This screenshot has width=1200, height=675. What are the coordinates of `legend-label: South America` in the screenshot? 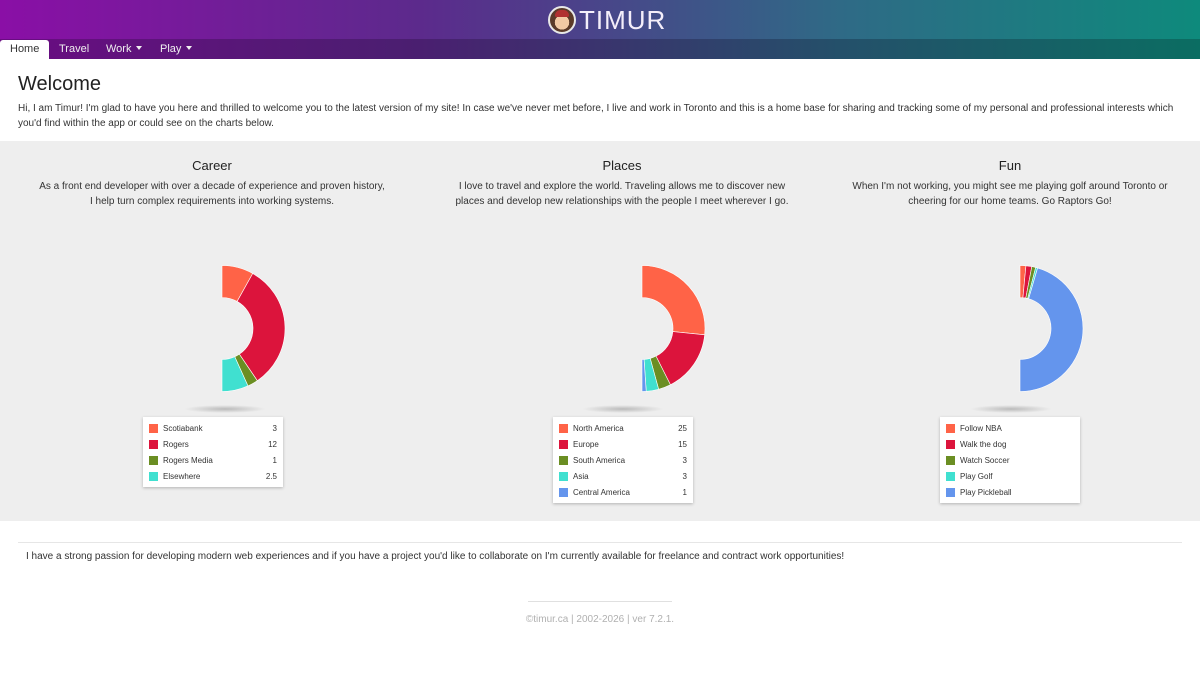 It's located at (599, 460).